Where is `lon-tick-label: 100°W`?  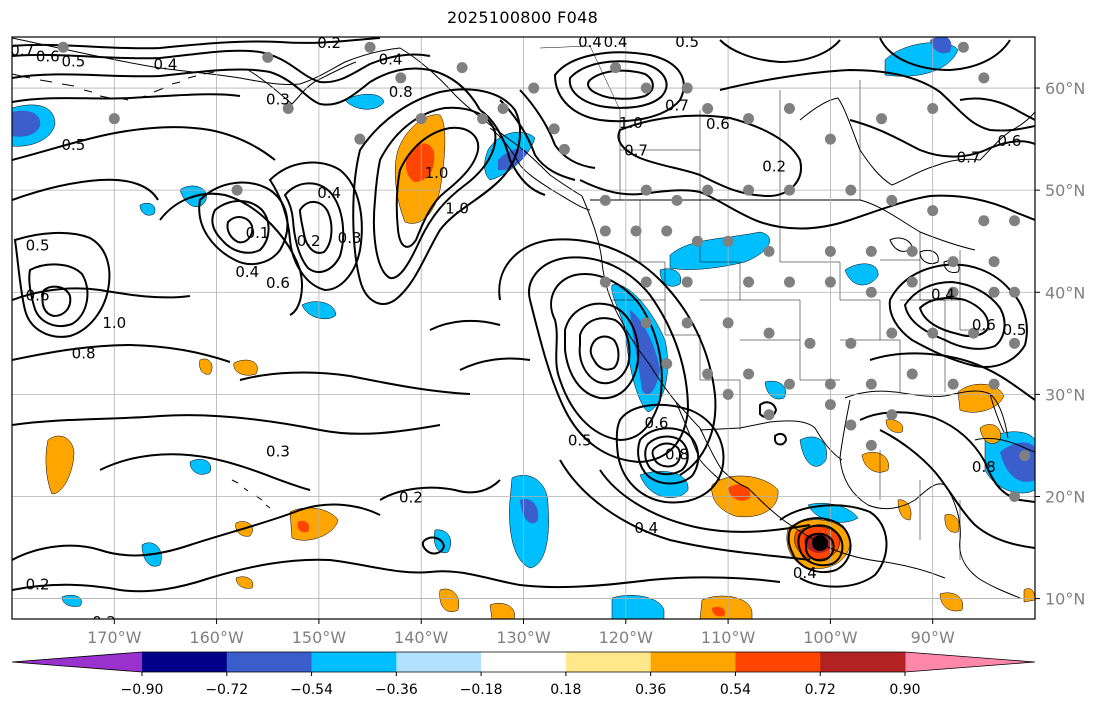
lon-tick-label: 100°W is located at coordinates (830, 637).